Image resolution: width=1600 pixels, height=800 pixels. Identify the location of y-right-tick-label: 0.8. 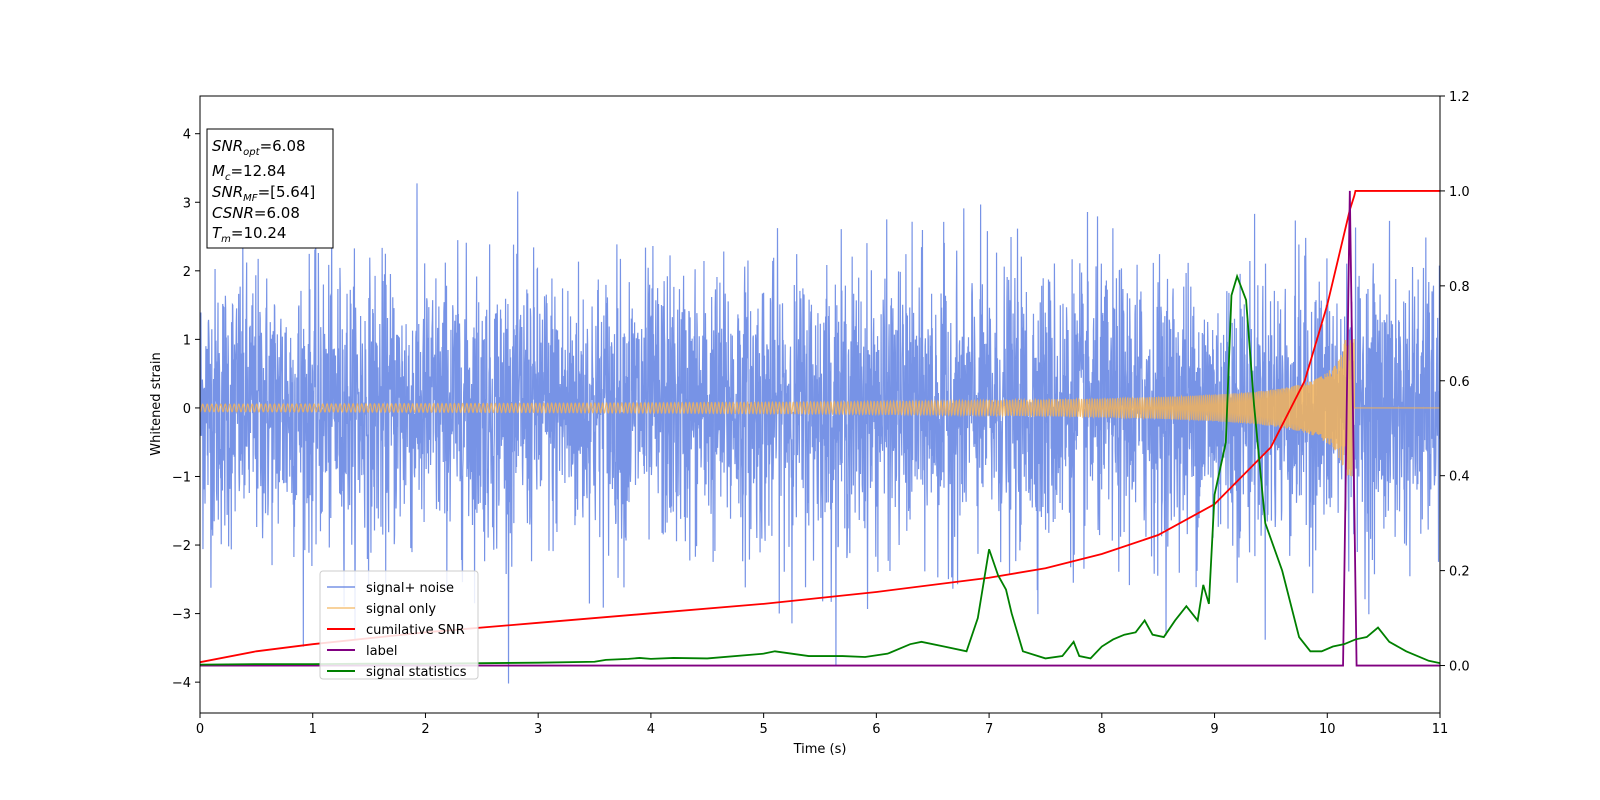
(1459, 287).